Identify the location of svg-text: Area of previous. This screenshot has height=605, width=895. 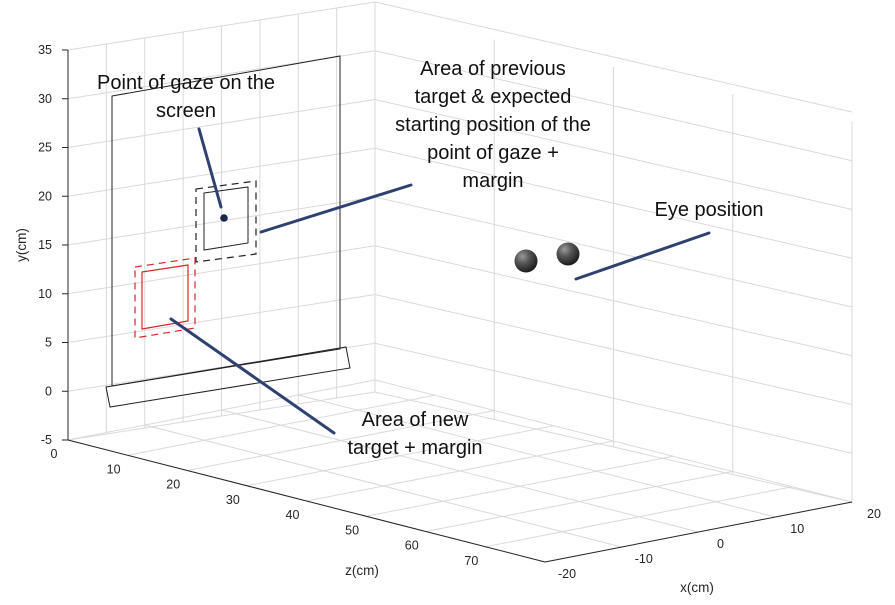
(493, 69).